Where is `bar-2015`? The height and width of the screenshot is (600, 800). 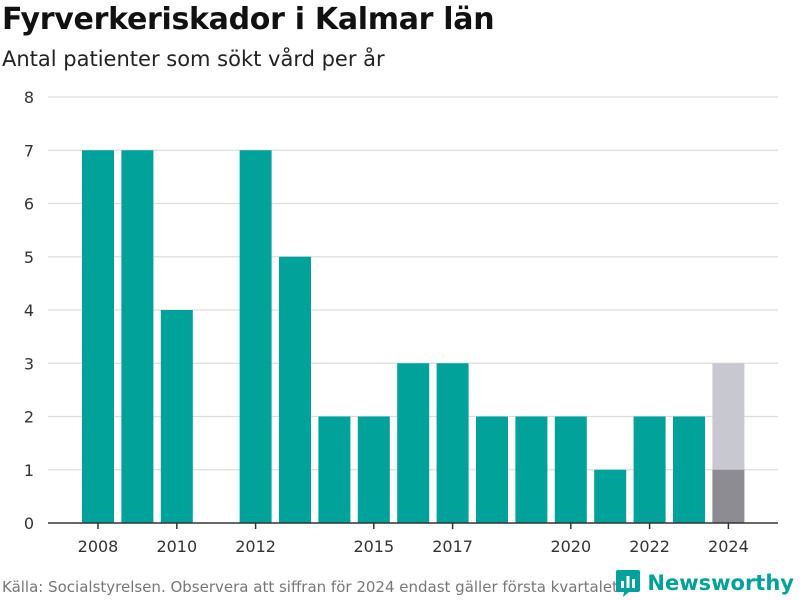
bar-2015 is located at coordinates (373, 469).